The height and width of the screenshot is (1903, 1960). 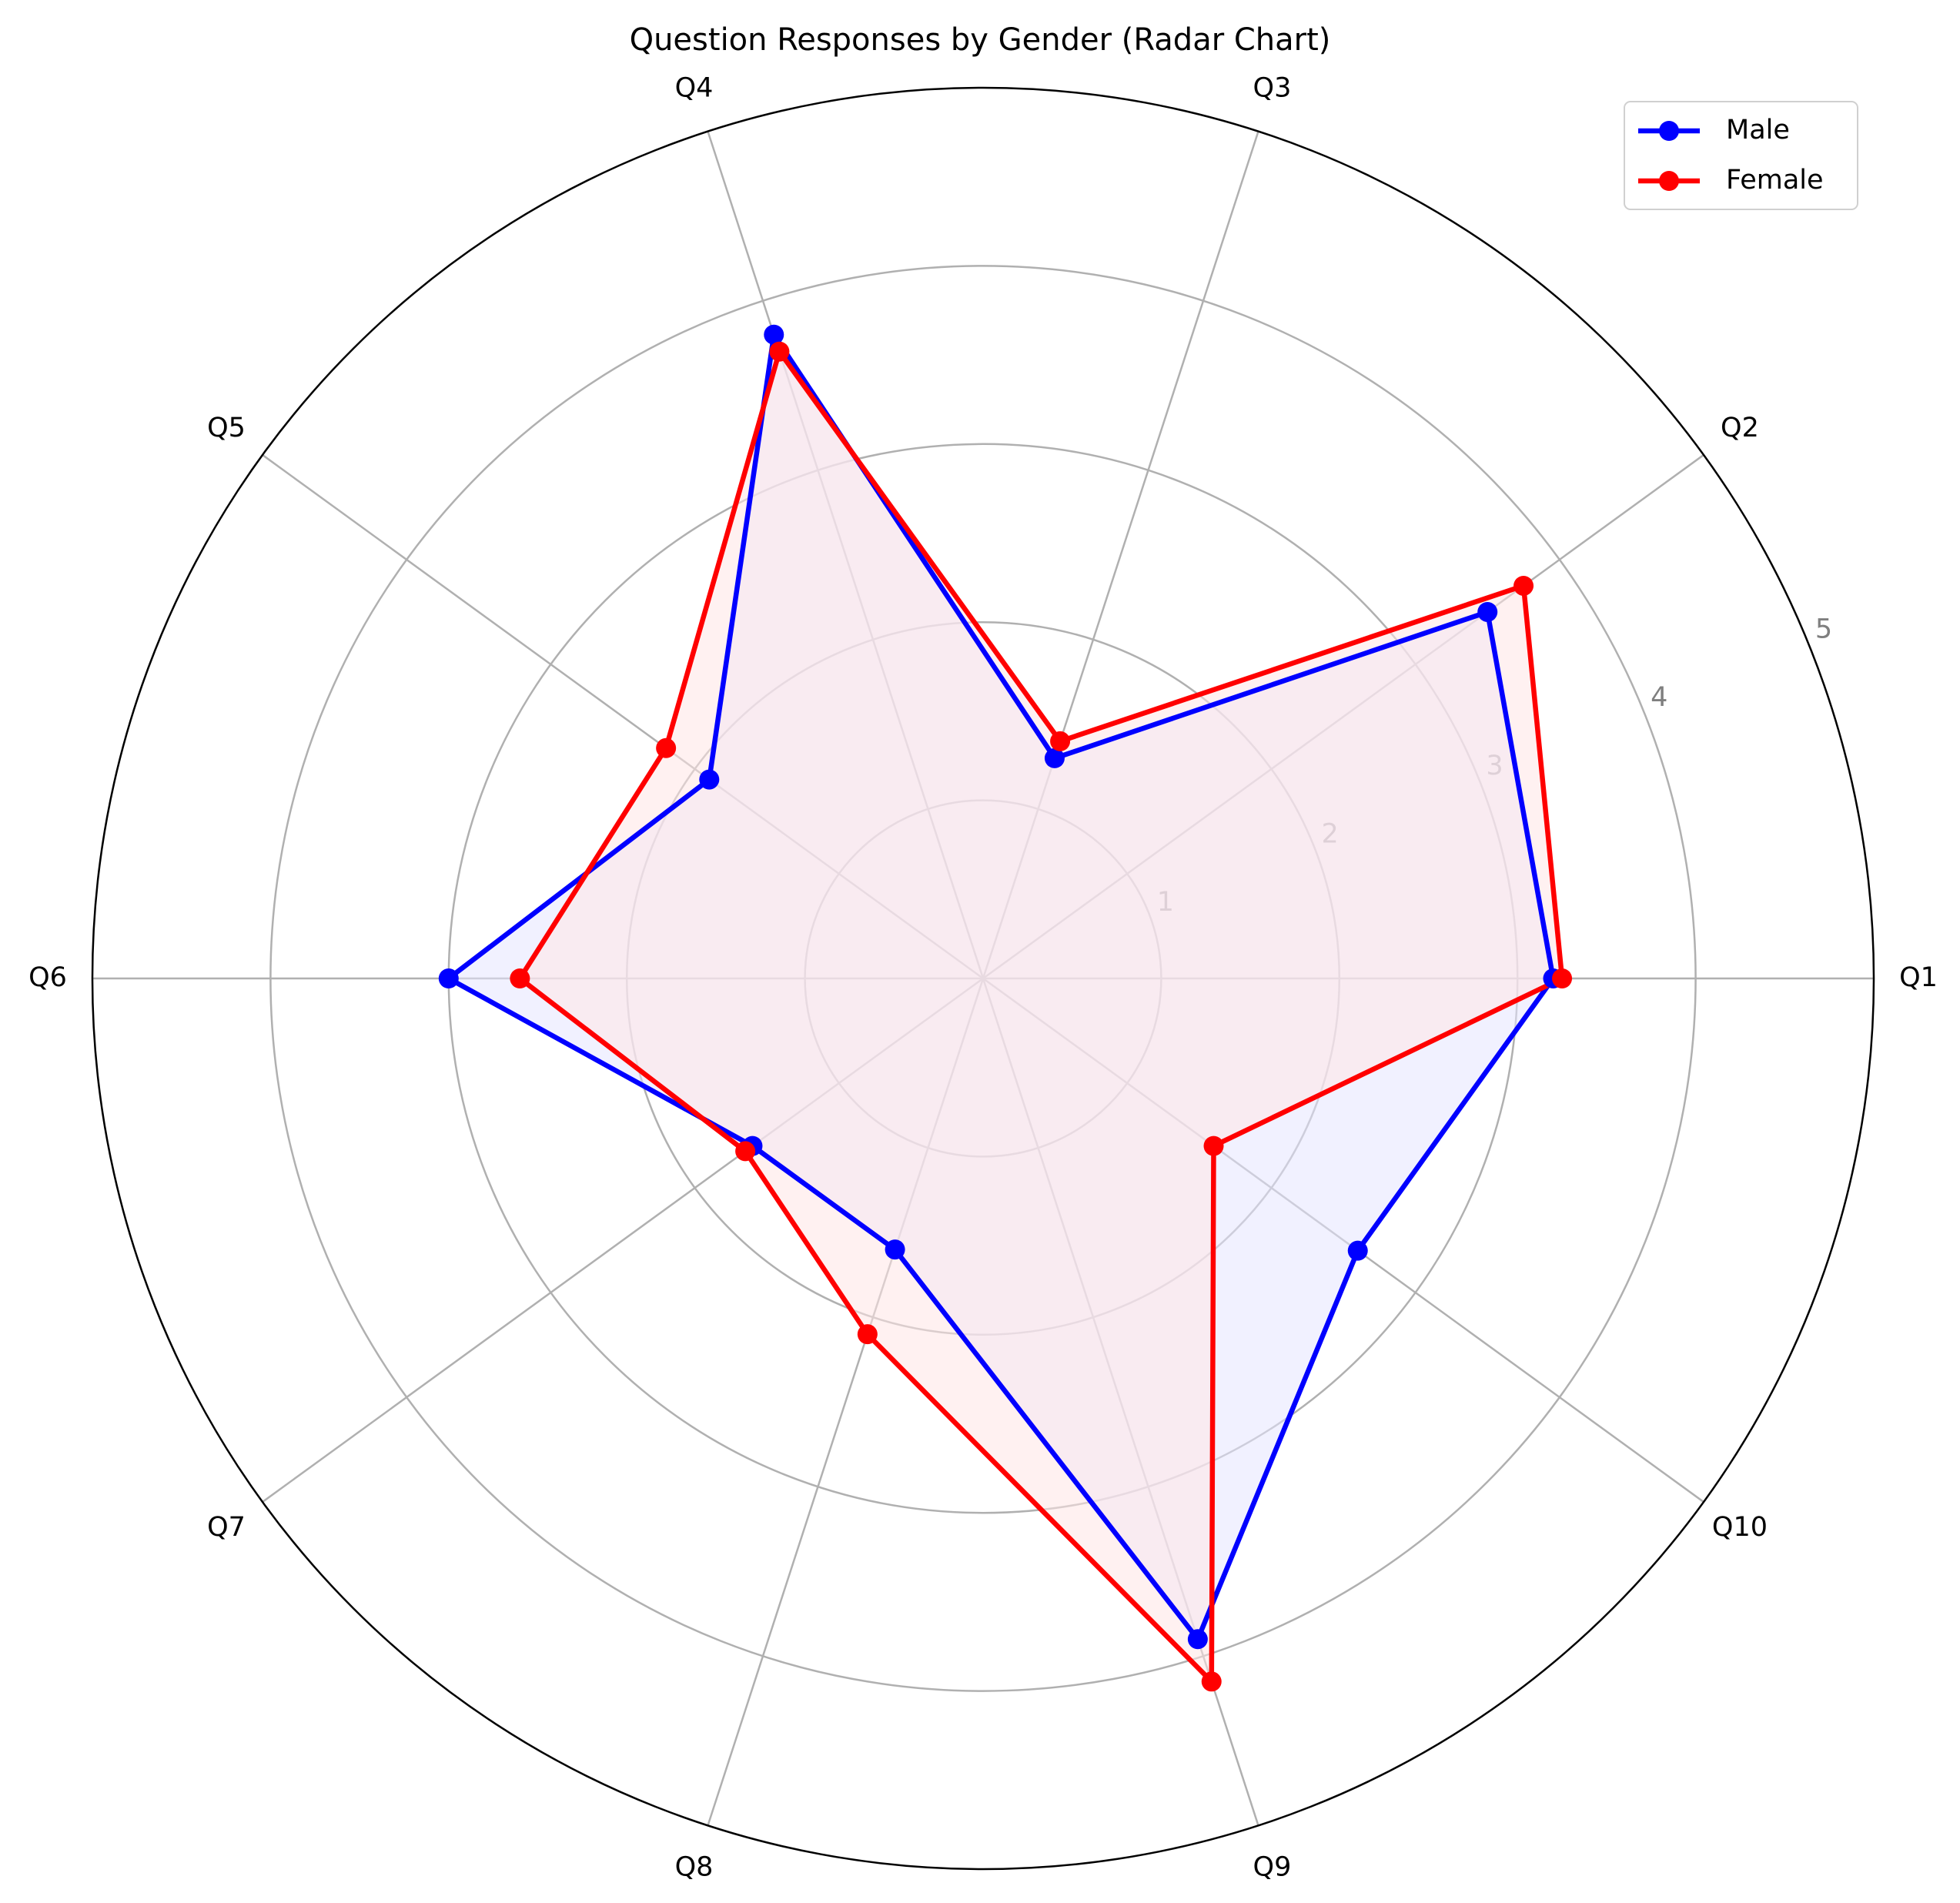 What do you see at coordinates (1918, 977) in the screenshot?
I see `category-label: Q1` at bounding box center [1918, 977].